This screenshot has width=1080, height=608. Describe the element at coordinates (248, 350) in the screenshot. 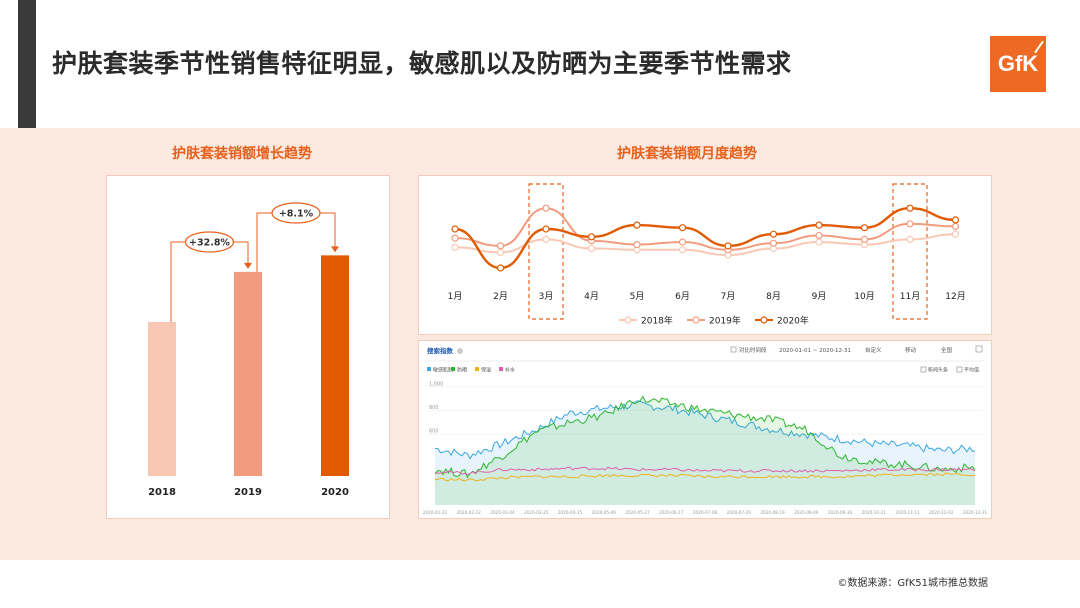

I see `bar-chart: 2018 2019 2020 +32.8% +8.1%` at that location.